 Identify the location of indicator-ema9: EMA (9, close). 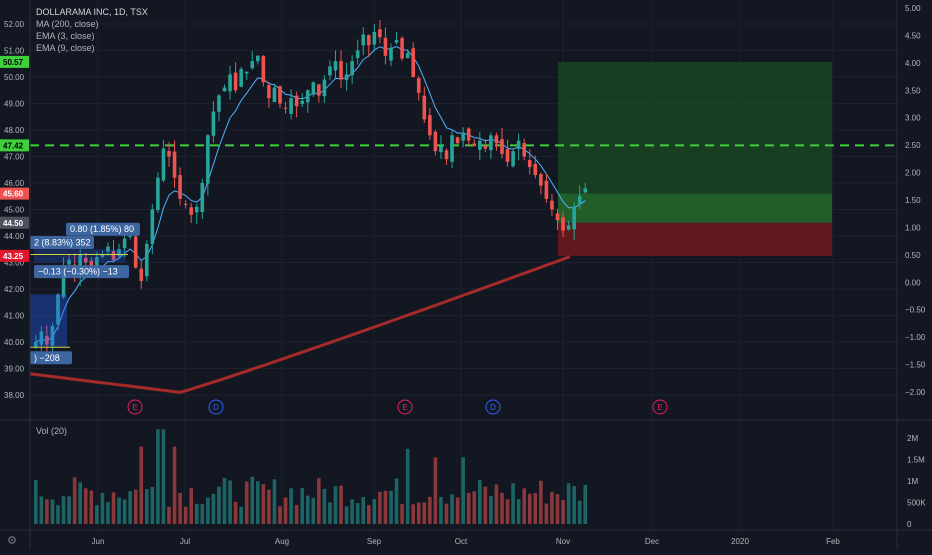
(65, 48).